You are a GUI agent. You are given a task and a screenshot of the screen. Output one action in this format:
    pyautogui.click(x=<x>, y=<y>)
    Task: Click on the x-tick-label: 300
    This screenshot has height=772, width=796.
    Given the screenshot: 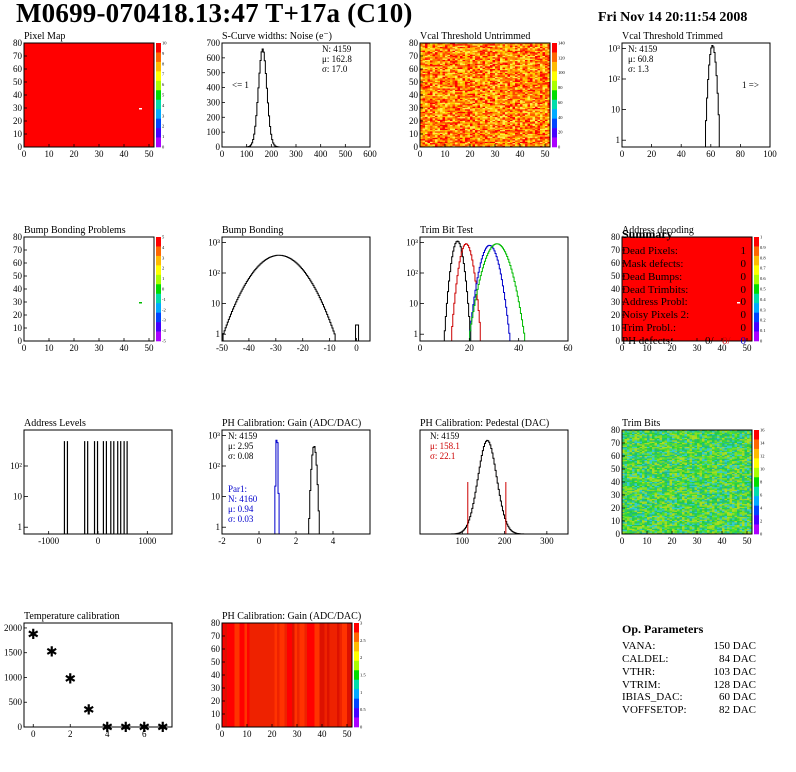 What is the action you would take?
    pyautogui.click(x=547, y=541)
    